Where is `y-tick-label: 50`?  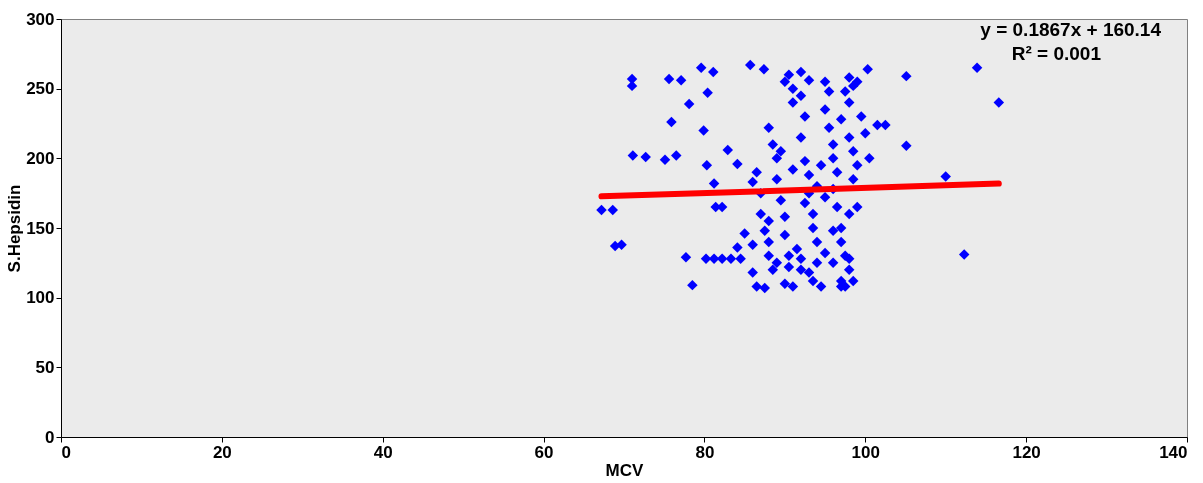 y-tick-label: 50 is located at coordinates (45, 367).